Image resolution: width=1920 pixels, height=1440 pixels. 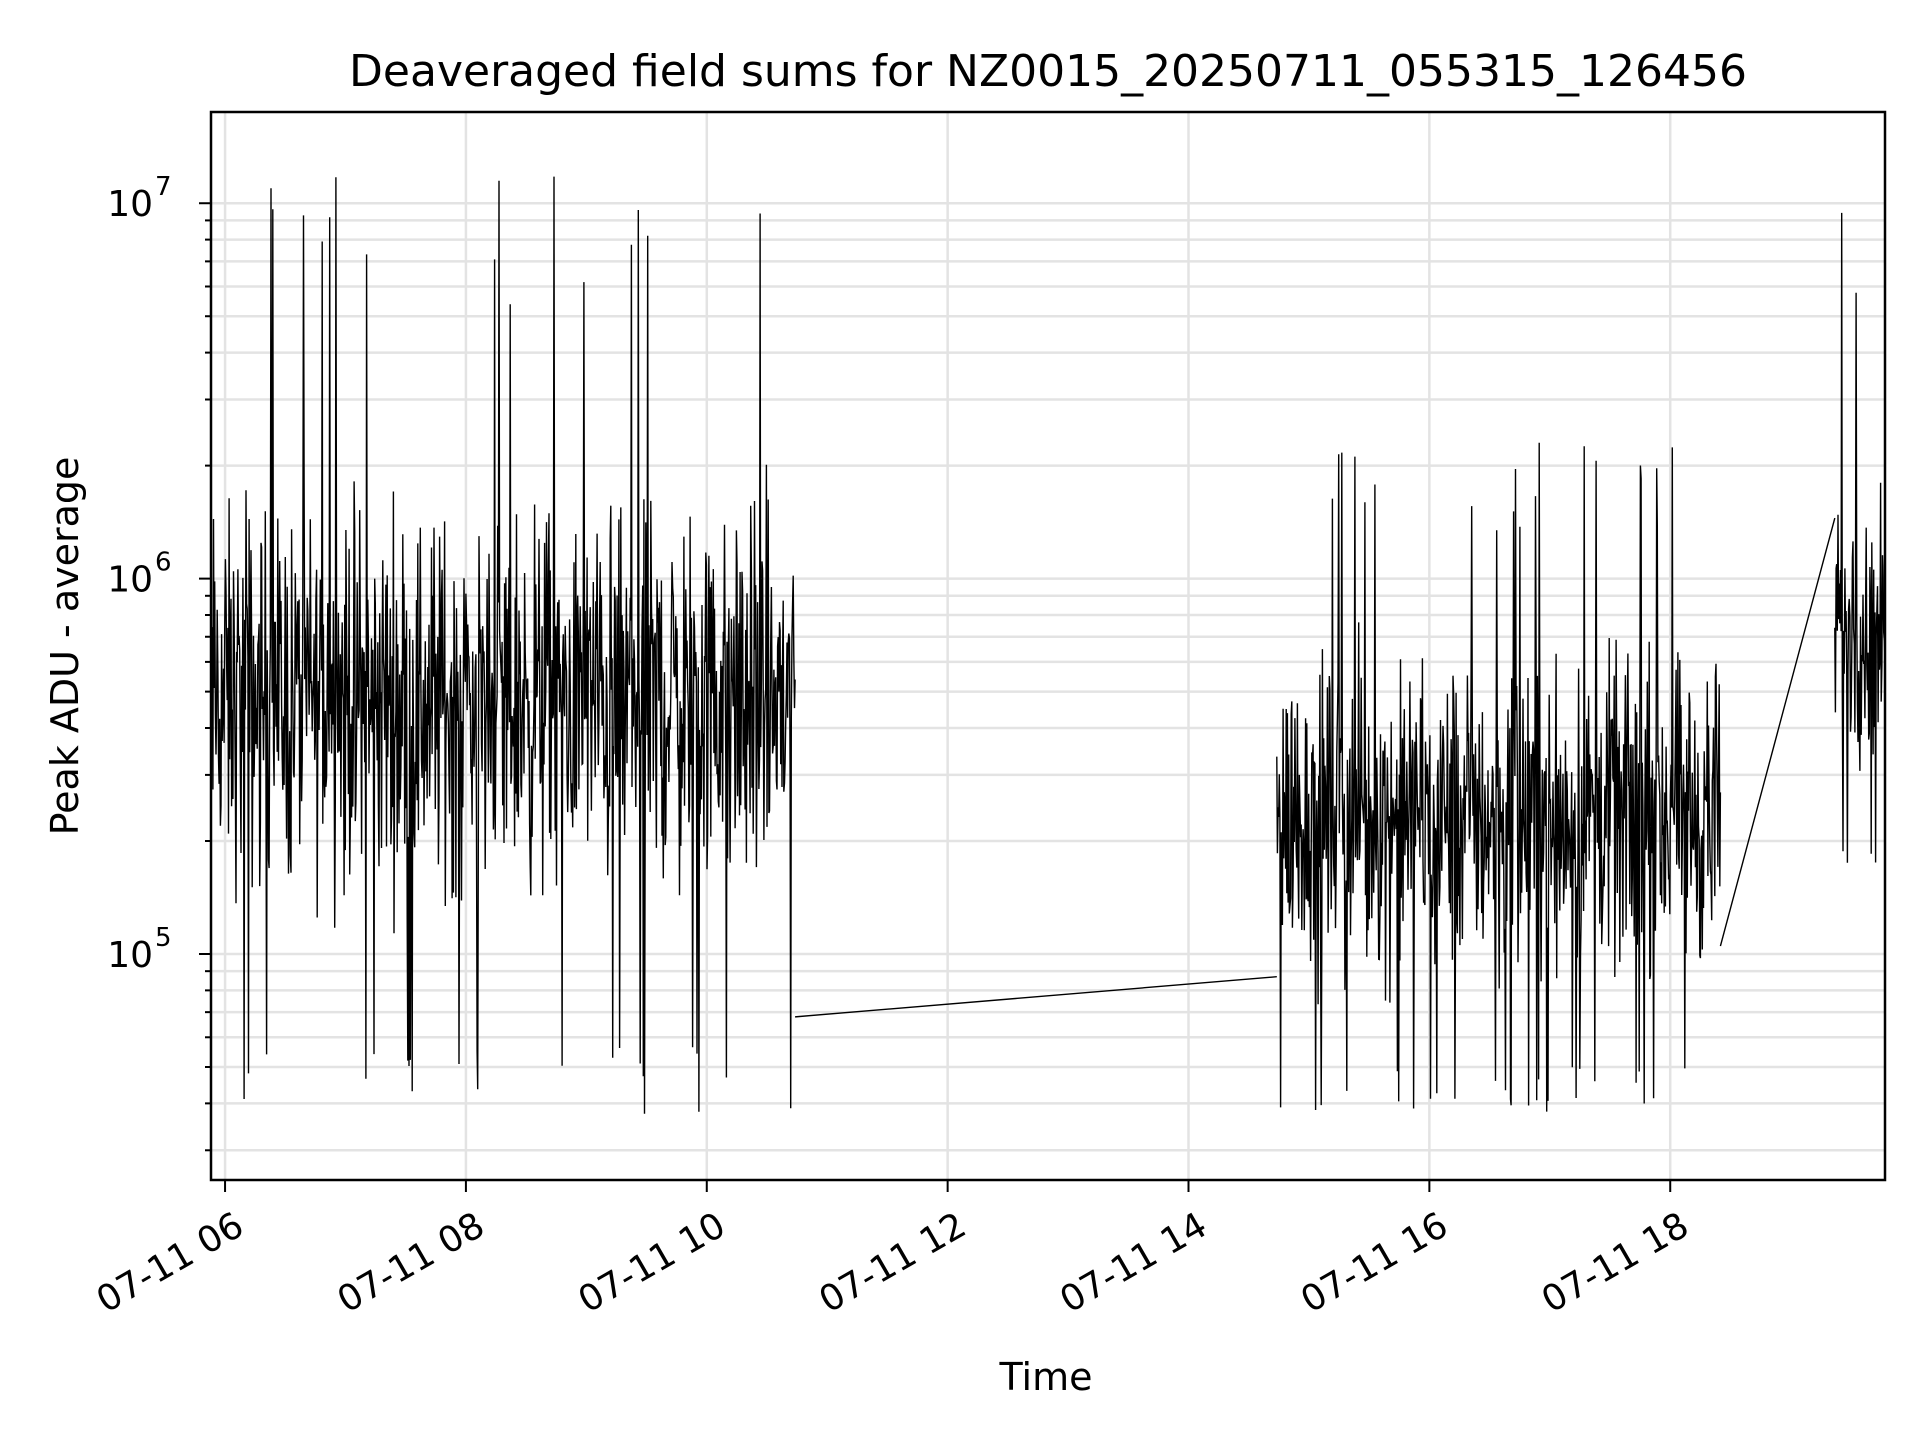 What do you see at coordinates (65, 646) in the screenshot?
I see `y-axis-label: Peak ADU - average` at bounding box center [65, 646].